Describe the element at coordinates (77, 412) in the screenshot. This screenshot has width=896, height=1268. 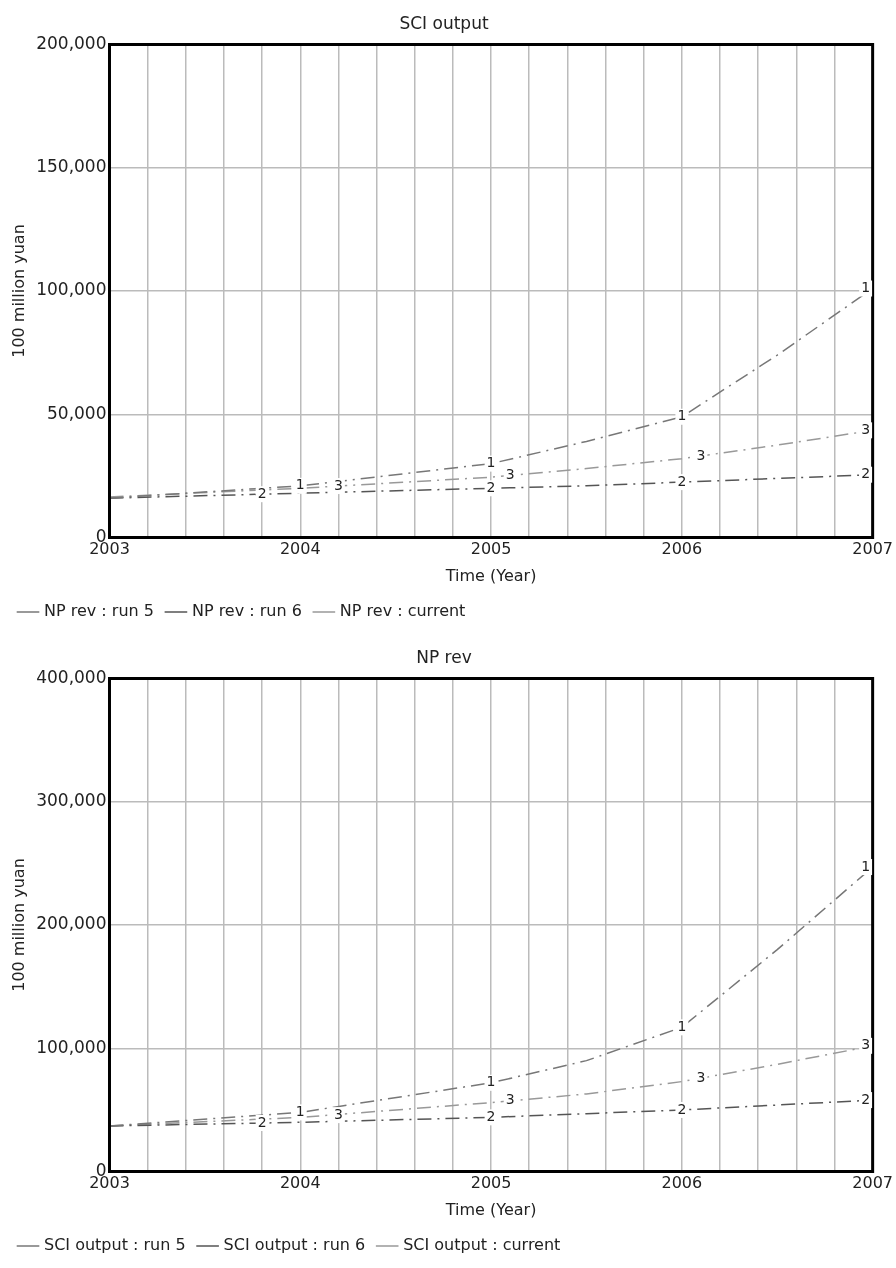
I see `y-tick-label: 50,000` at that location.